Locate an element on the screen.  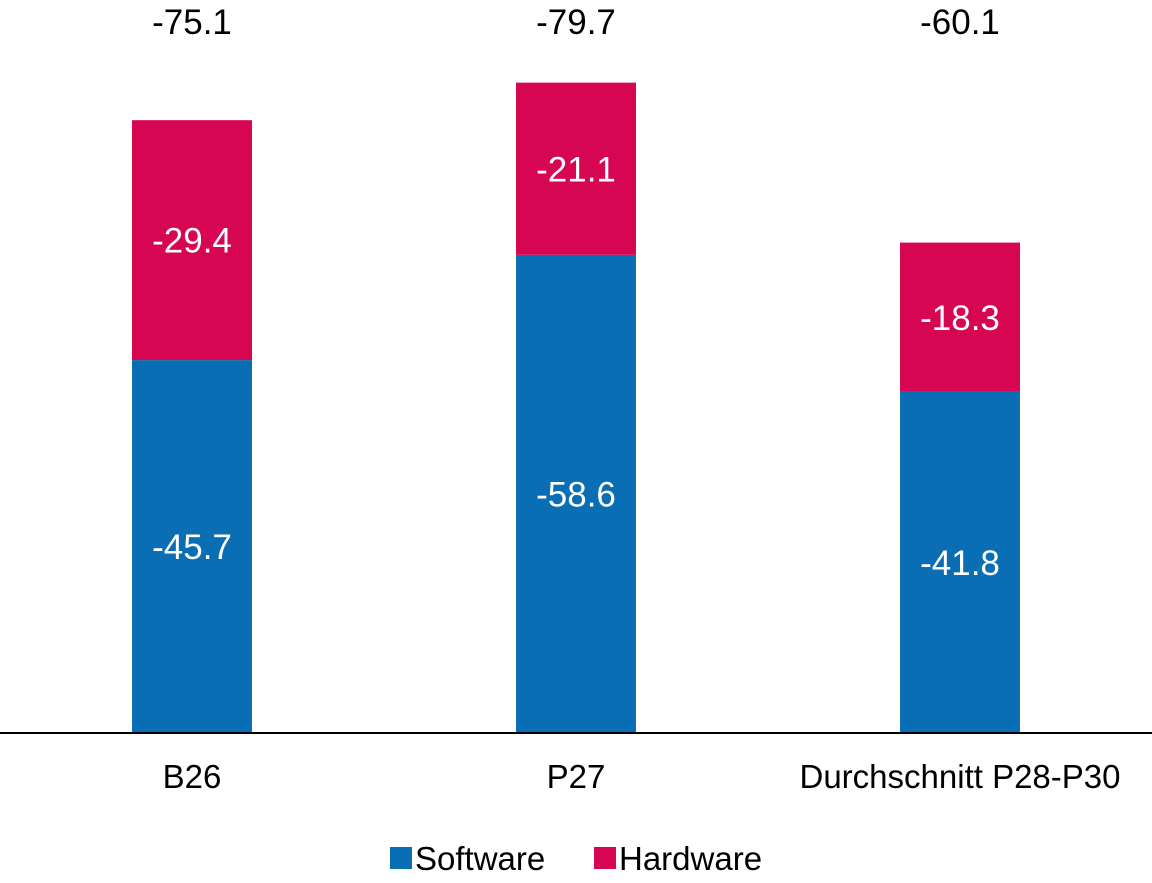
total-label-p27: -79.7 is located at coordinates (576, 22).